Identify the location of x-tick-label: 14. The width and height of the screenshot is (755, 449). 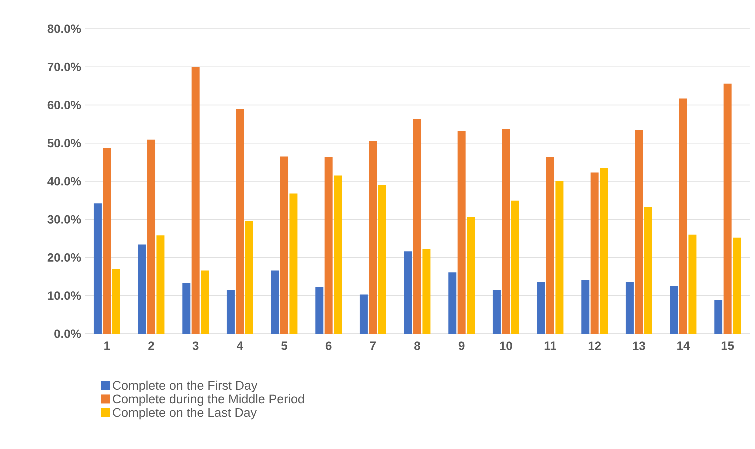
(684, 346).